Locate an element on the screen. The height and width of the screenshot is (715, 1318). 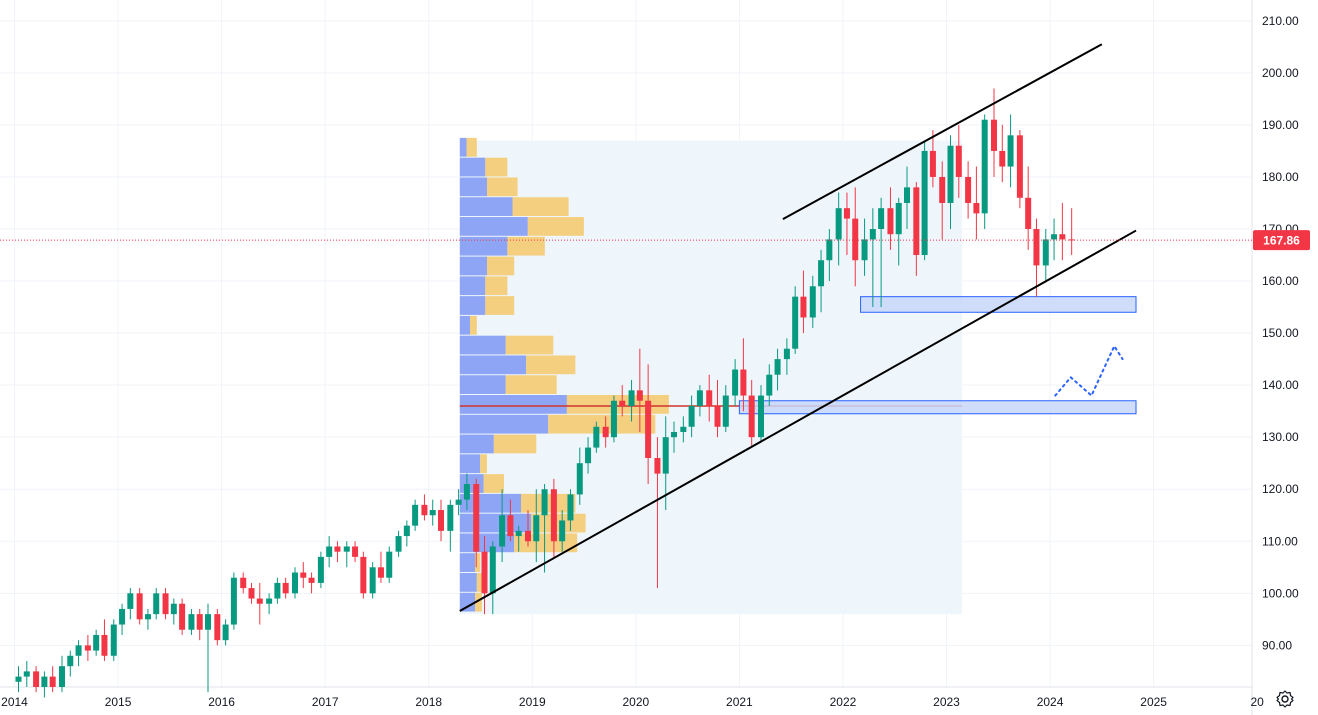
x-tick-label: 2024 is located at coordinates (1050, 702).